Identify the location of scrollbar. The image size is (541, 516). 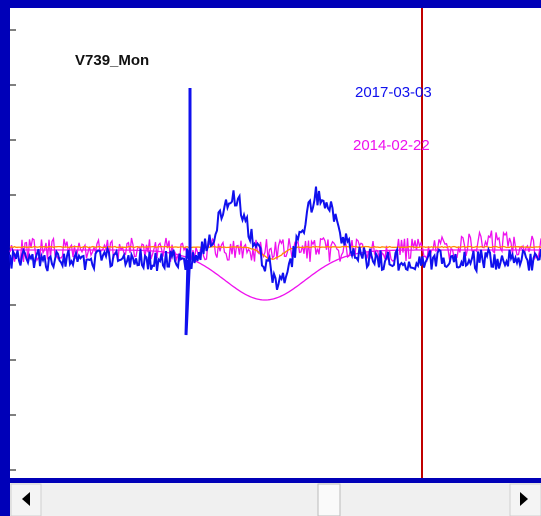
(275, 499).